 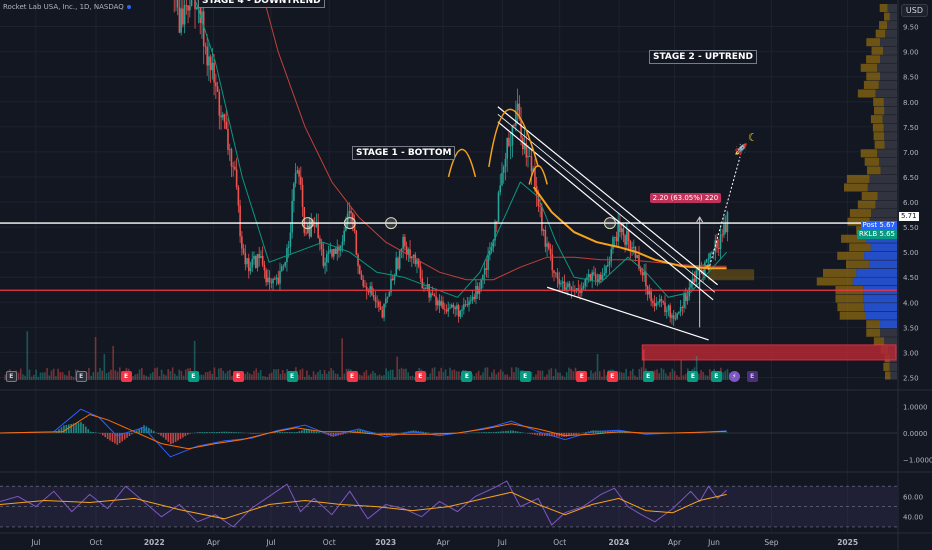 What do you see at coordinates (467, 376) in the screenshot?
I see `event-marker-8: E` at bounding box center [467, 376].